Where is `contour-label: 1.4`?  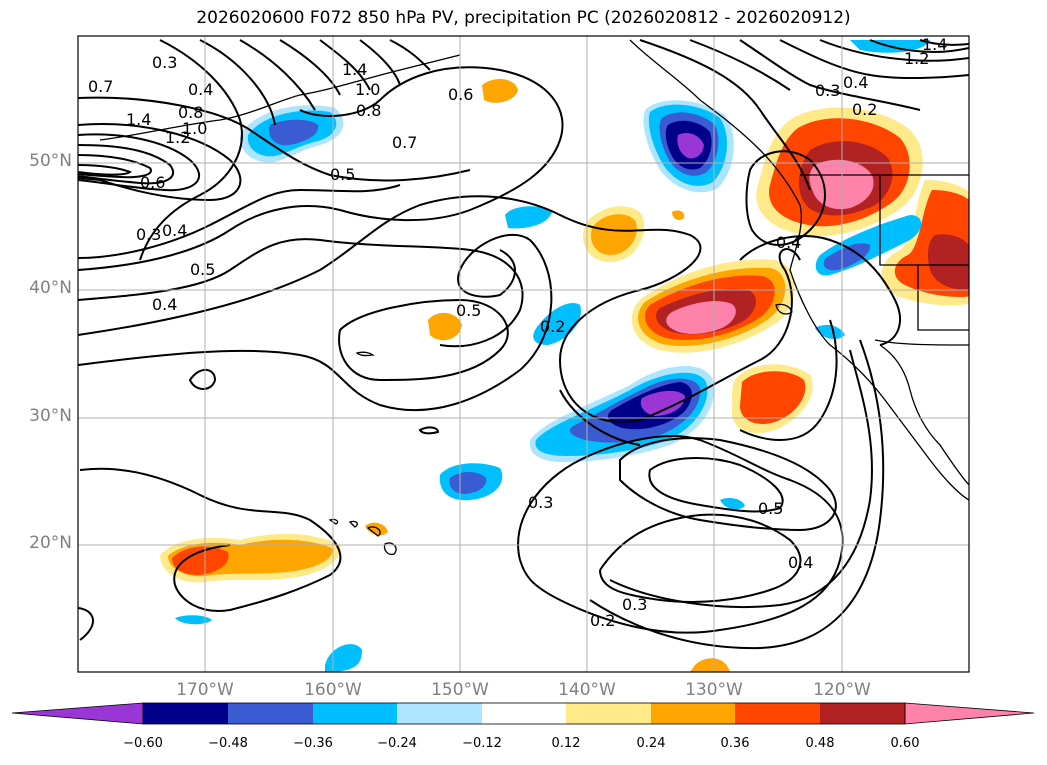 contour-label: 1.4 is located at coordinates (354, 69).